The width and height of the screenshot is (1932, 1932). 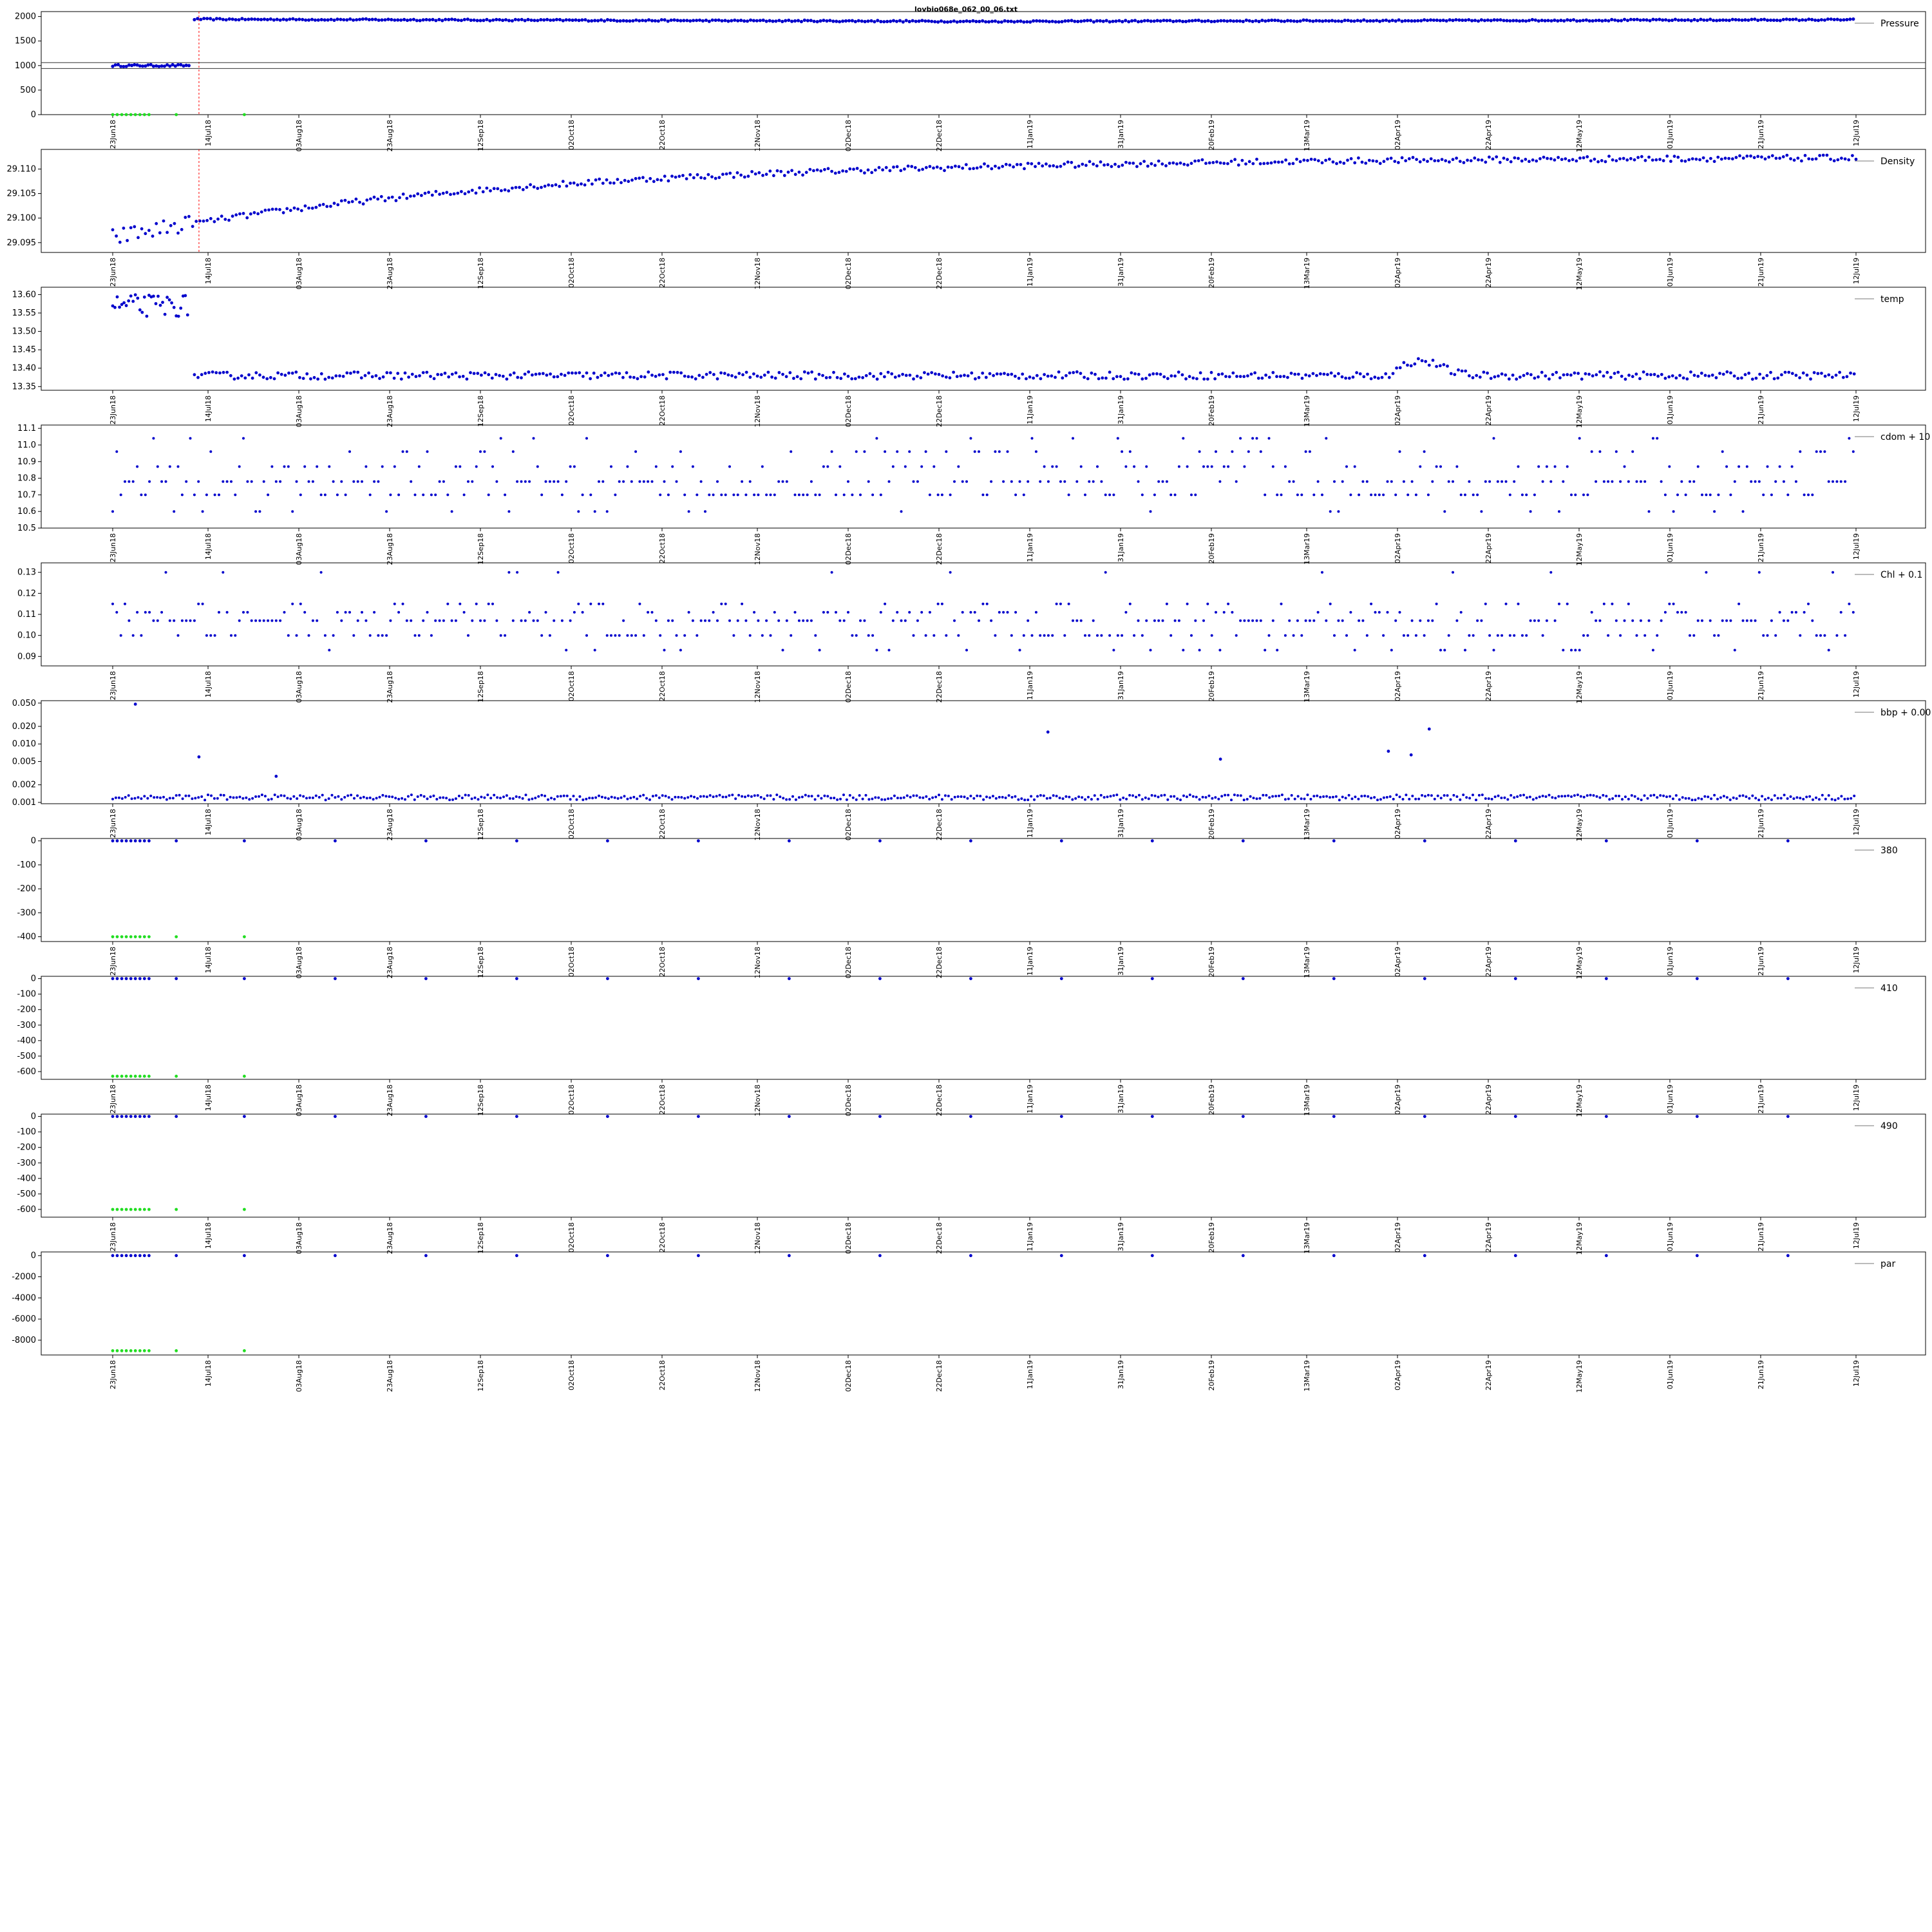 What do you see at coordinates (26, 1148) in the screenshot?
I see `y-tick-label: -200` at bounding box center [26, 1148].